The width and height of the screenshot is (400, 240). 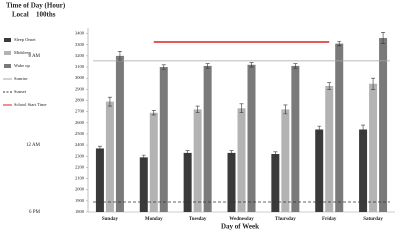 What do you see at coordinates (33, 145) in the screenshot?
I see `local-tick-label: 12 AM` at bounding box center [33, 145].